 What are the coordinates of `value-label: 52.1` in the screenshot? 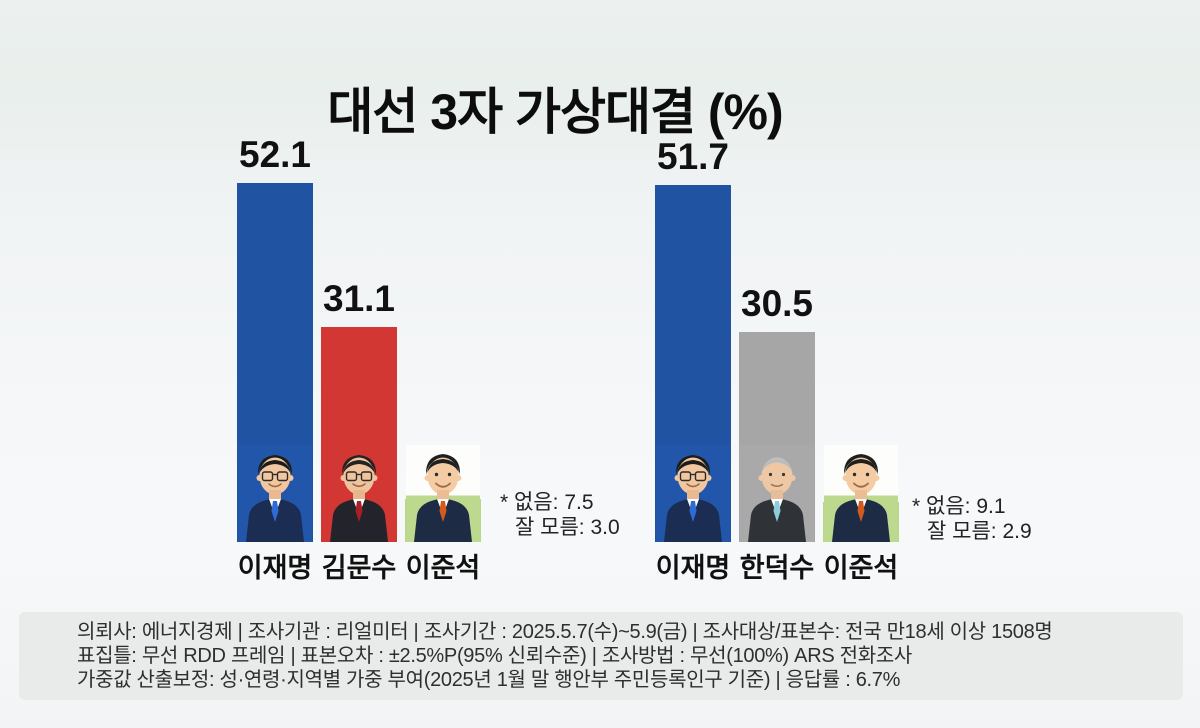 It's located at (275, 154).